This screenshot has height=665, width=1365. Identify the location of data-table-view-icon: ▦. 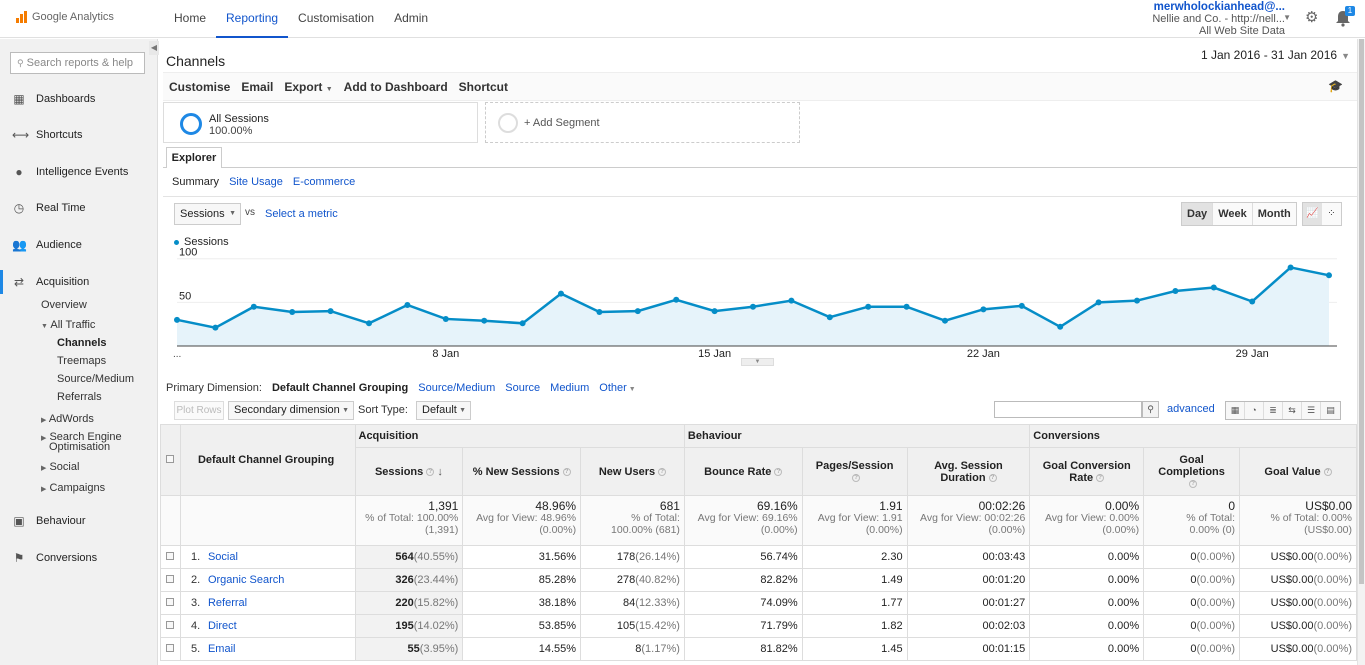
(1235, 410).